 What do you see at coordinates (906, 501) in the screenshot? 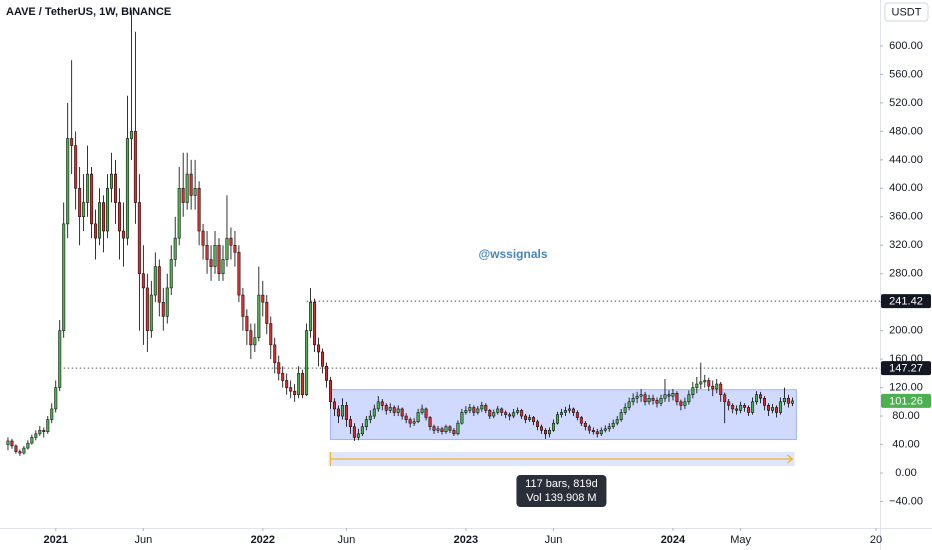
I see `y-tick-label: −40.00` at bounding box center [906, 501].